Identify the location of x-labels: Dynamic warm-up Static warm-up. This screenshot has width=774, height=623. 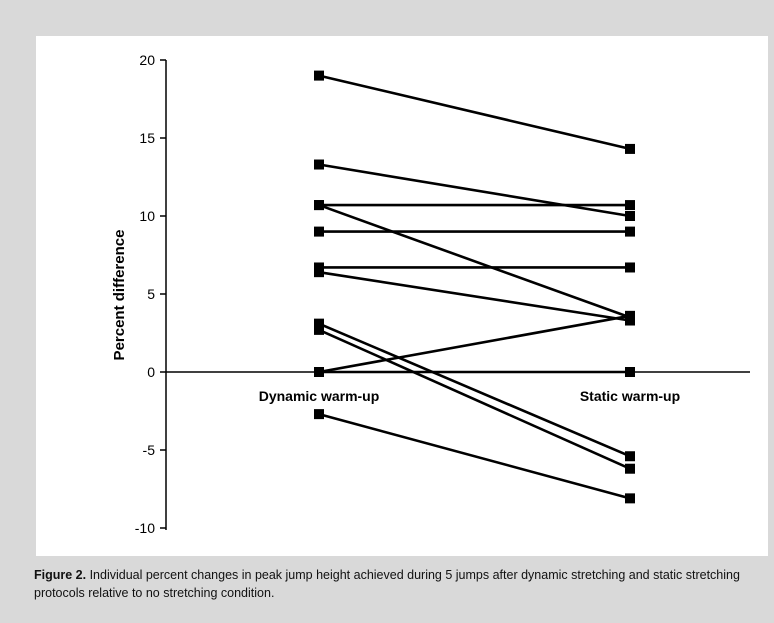
(469, 396).